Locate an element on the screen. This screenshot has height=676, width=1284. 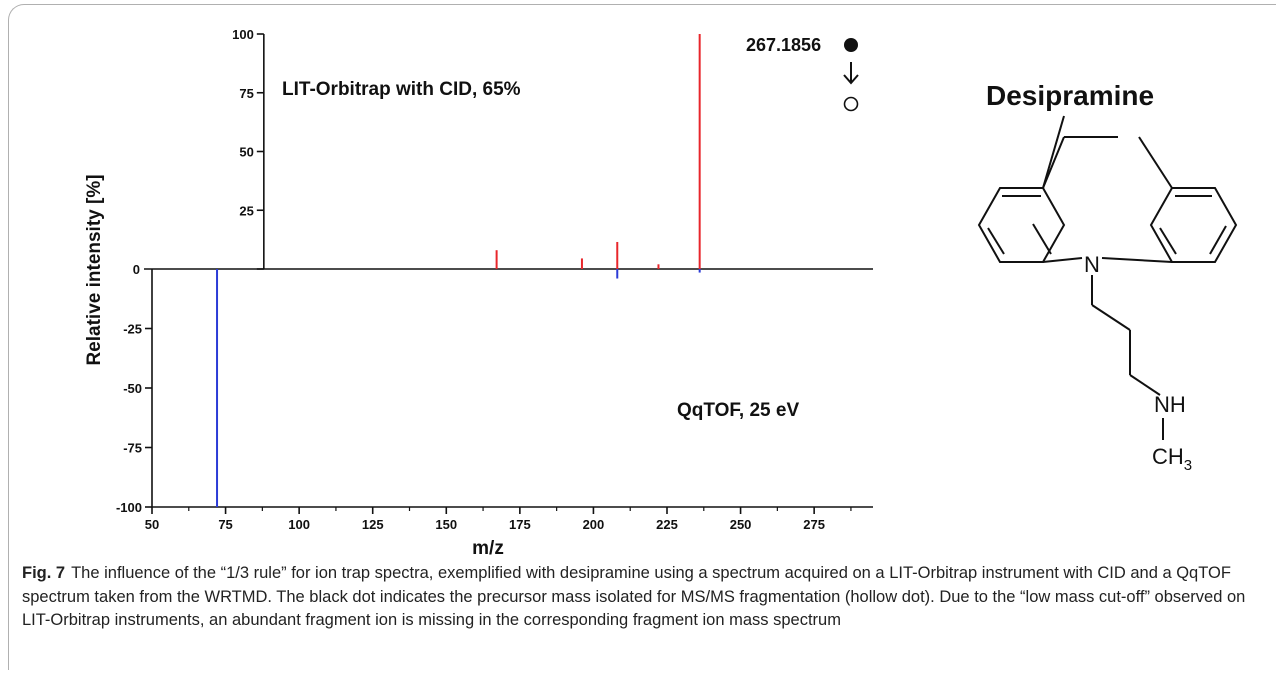
y-tick-label: 25 is located at coordinates (246, 210).